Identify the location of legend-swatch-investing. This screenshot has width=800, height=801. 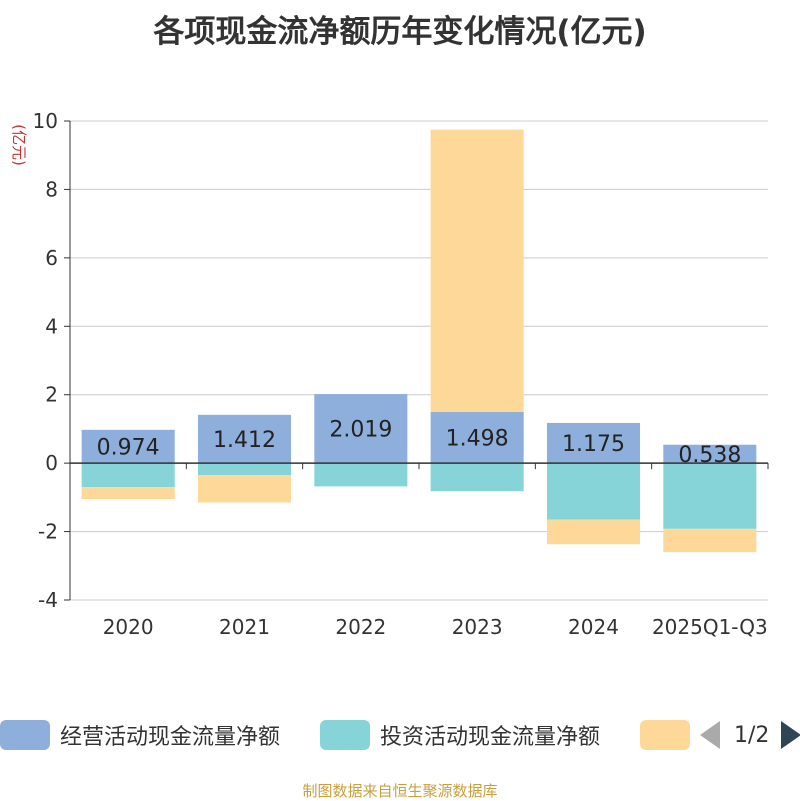
(345, 735).